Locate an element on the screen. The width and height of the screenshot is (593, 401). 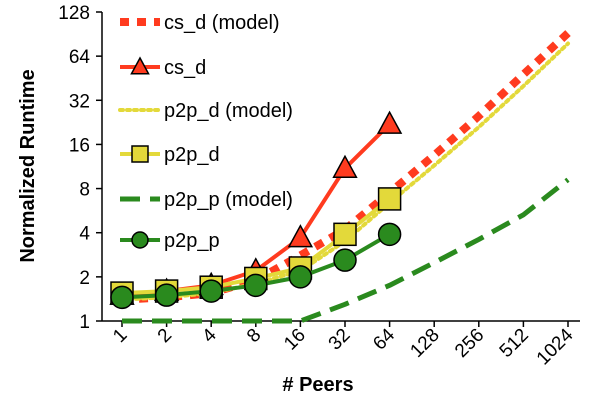
y-tick-label: 64 is located at coordinates (80, 57).